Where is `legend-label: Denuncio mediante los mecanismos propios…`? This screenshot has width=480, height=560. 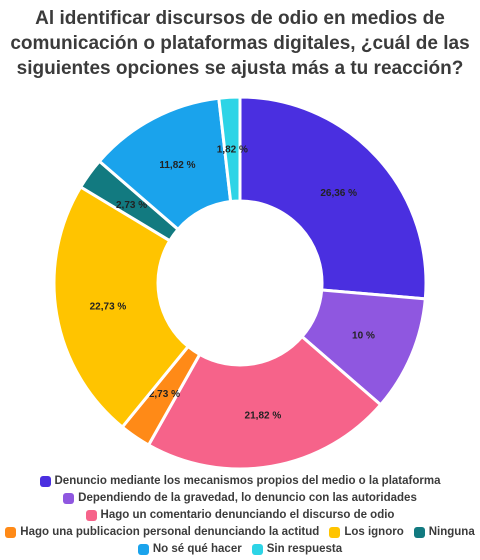 legend-label: Denuncio mediante los mecanismos propios… is located at coordinates (247, 481).